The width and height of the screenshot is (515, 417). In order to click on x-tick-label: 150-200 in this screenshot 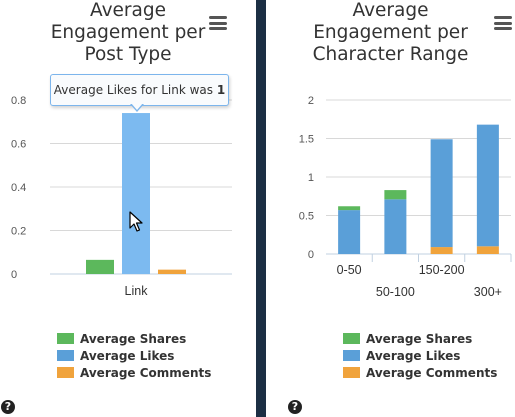, I will do `click(442, 270)`.